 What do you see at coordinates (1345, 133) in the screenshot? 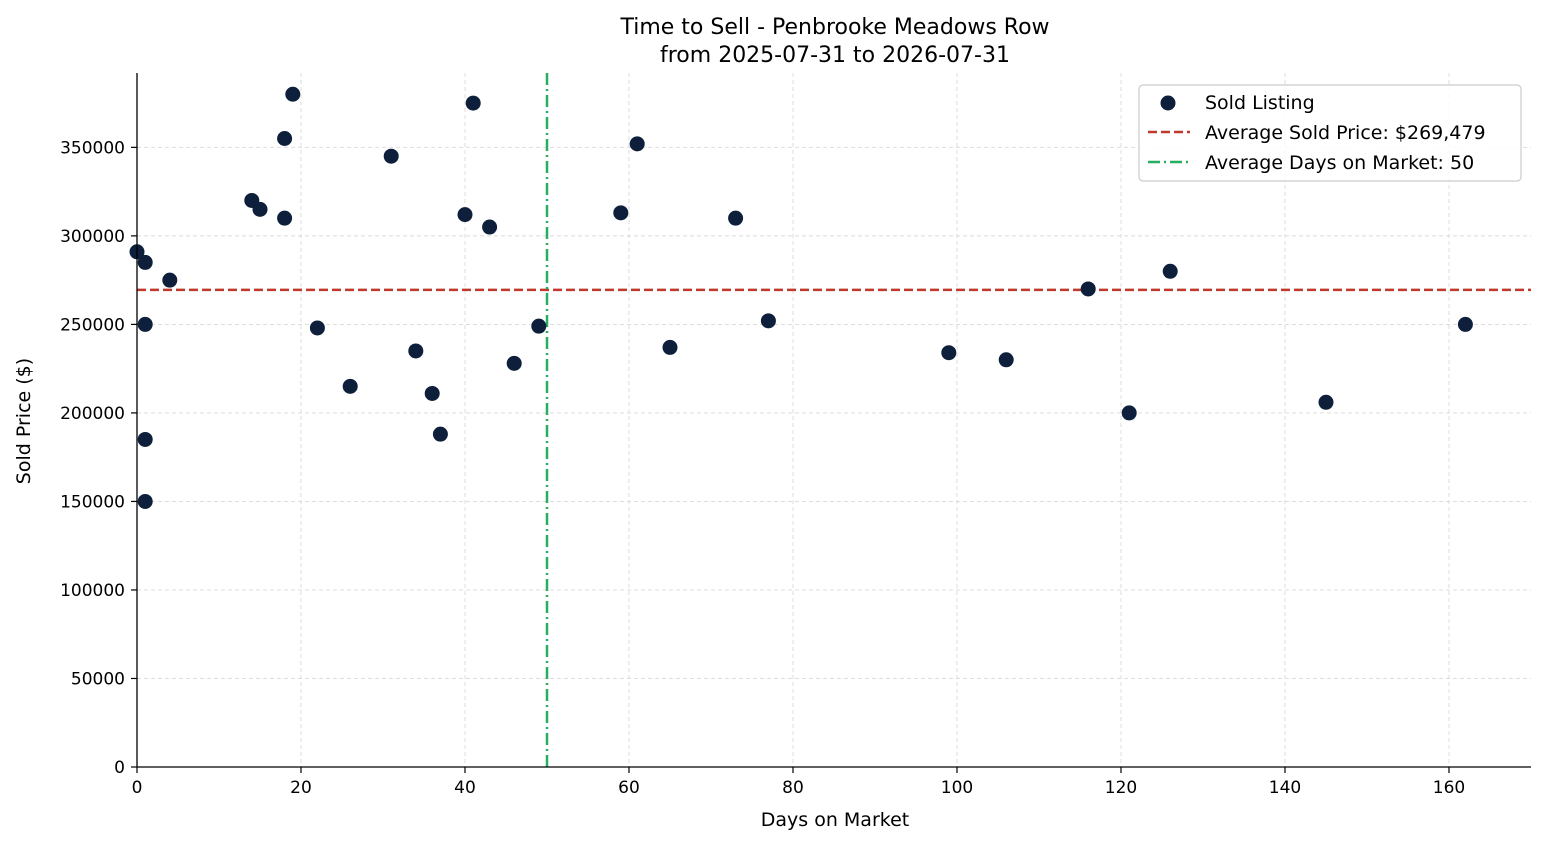
I see `legend-label-average-price: Average Sold Price: $269,479` at bounding box center [1345, 133].